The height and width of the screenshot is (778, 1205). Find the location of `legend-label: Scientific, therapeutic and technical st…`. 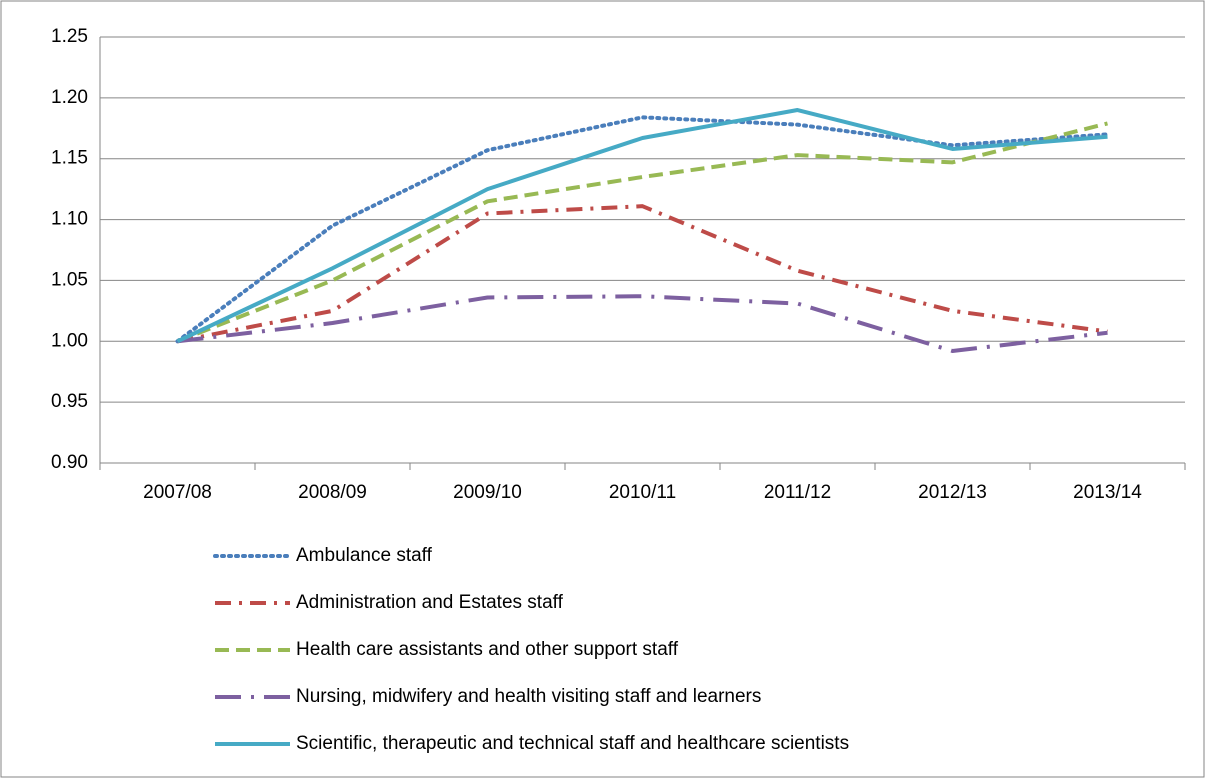

legend-label: Scientific, therapeutic and technical st… is located at coordinates (572, 743).